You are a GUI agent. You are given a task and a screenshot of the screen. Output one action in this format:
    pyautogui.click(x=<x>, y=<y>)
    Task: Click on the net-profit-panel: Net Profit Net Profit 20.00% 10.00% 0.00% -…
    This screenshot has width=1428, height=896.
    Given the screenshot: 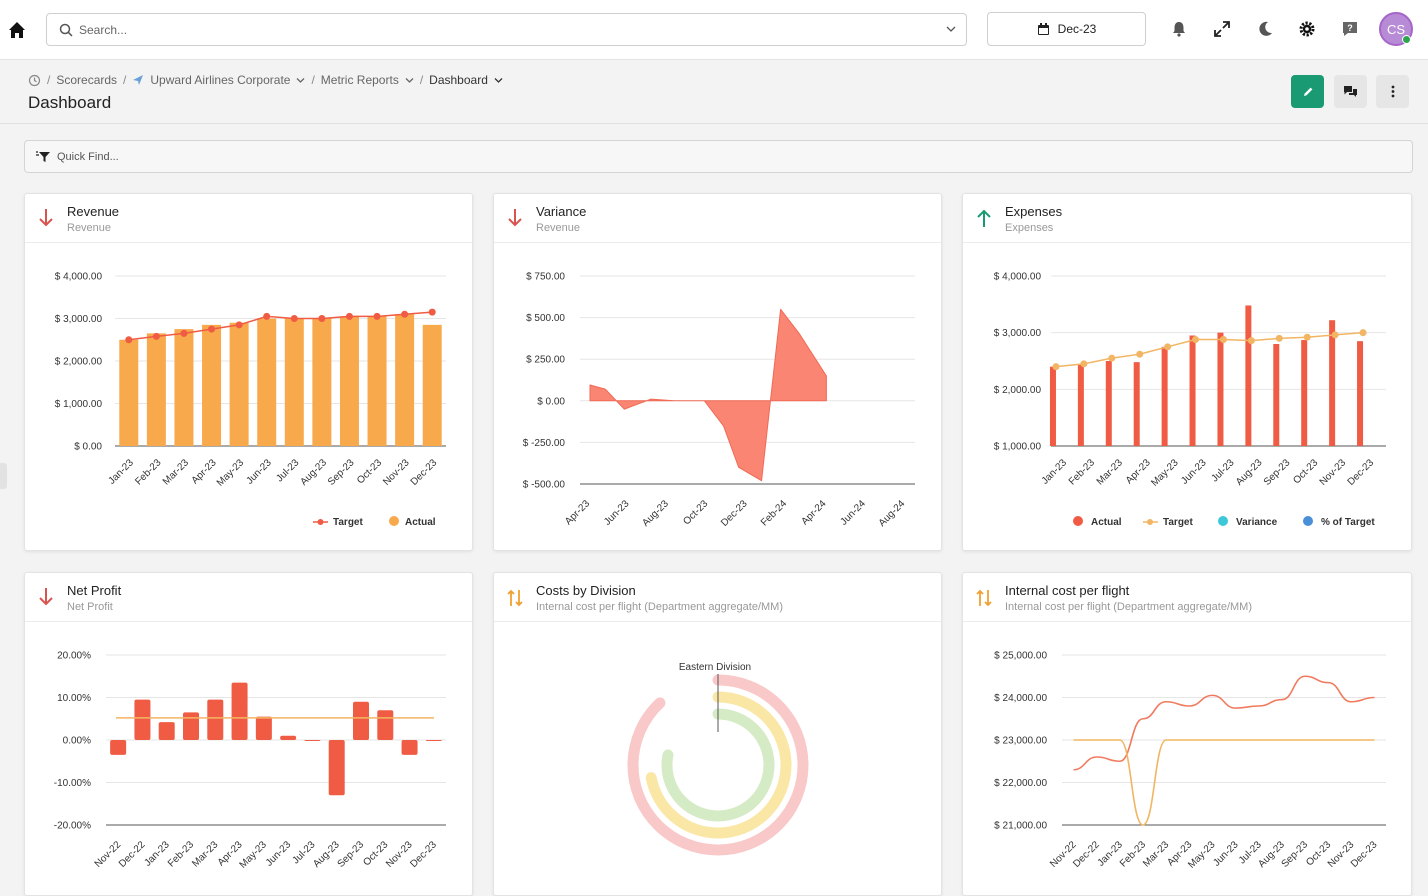 What is the action you would take?
    pyautogui.click(x=248, y=734)
    